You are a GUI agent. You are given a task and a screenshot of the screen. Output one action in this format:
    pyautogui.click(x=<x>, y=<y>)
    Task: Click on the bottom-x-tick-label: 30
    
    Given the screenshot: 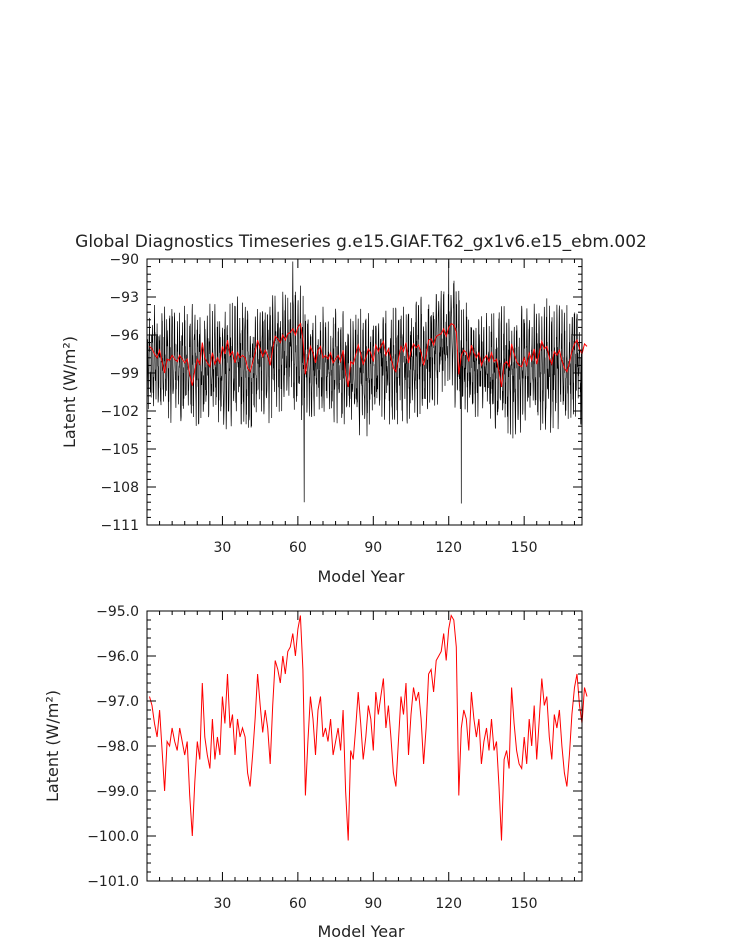 What is the action you would take?
    pyautogui.click(x=223, y=904)
    